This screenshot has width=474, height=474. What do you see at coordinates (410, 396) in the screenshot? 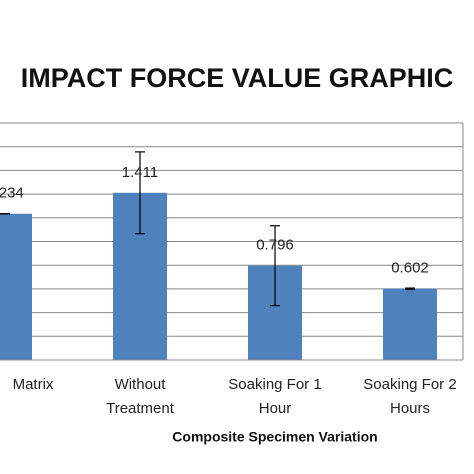
I see `x-tick-label: Soaking For 2 Hours` at bounding box center [410, 396].